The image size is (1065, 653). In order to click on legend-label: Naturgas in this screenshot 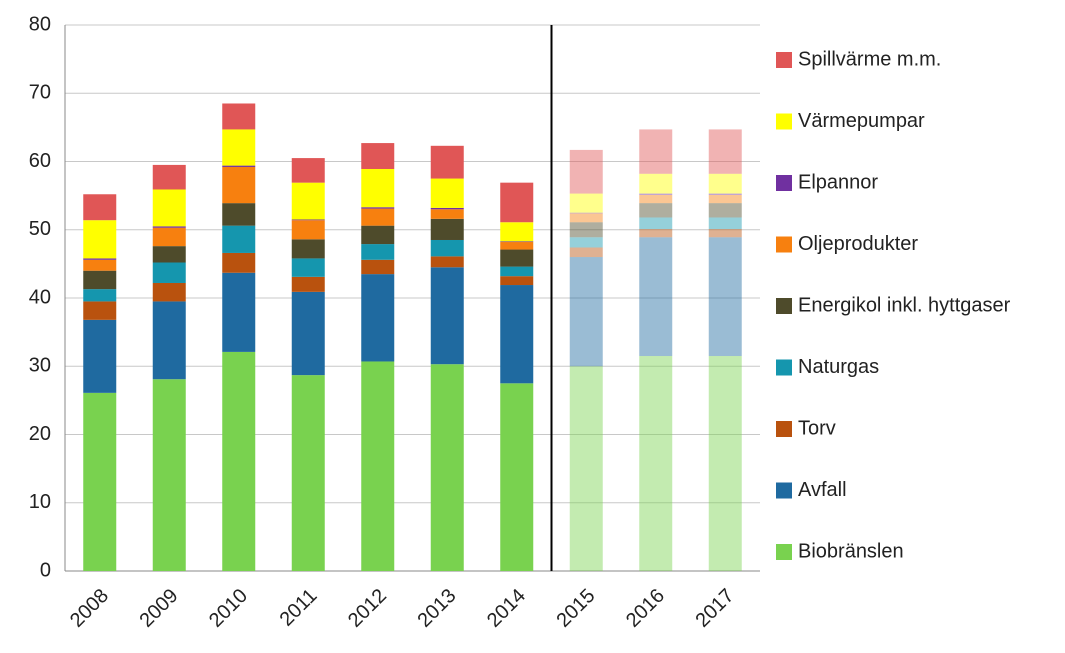, I will do `click(838, 367)`.